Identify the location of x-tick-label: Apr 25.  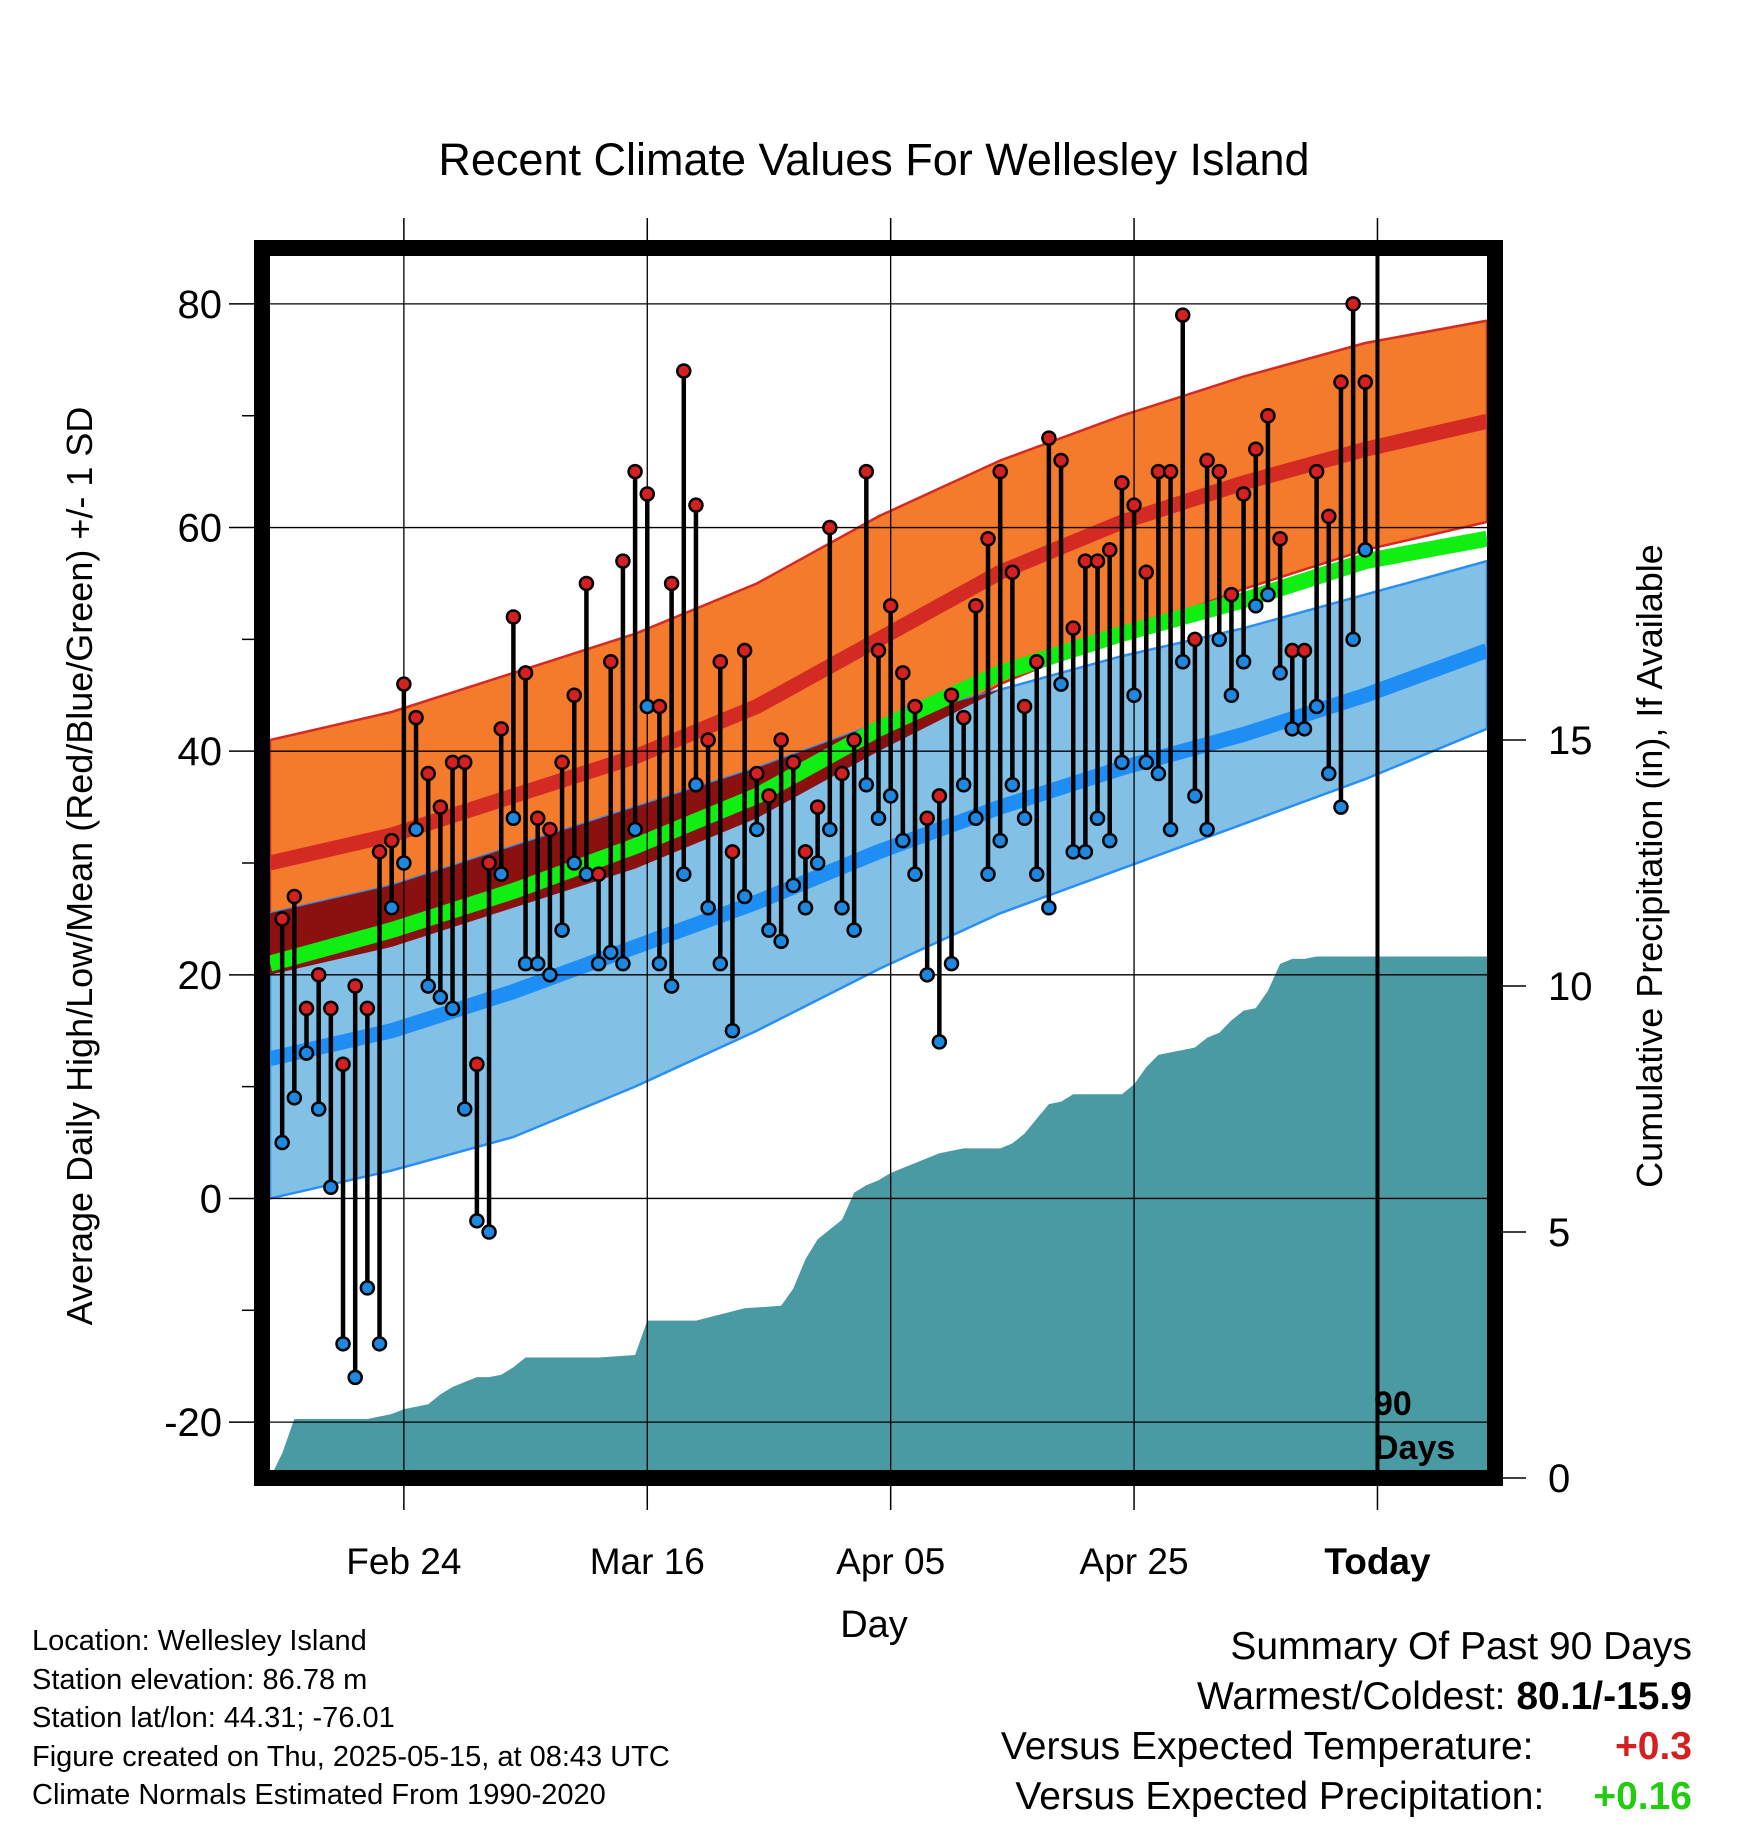
(1134, 1561).